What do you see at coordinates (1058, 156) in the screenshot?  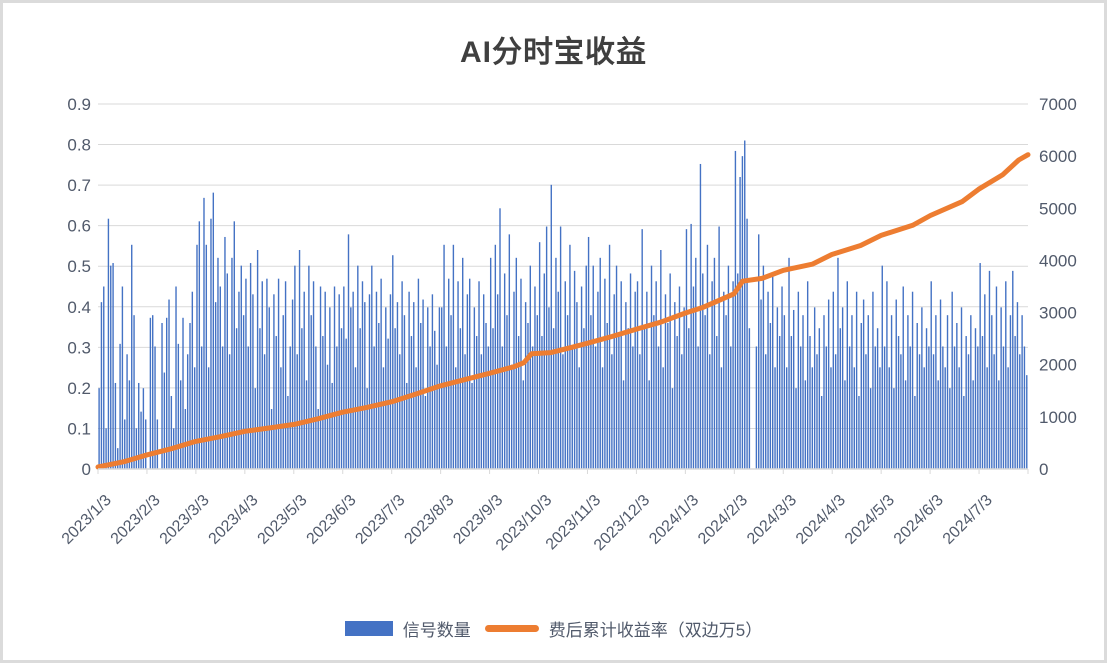 I see `y-right-tick-label: 6000` at bounding box center [1058, 156].